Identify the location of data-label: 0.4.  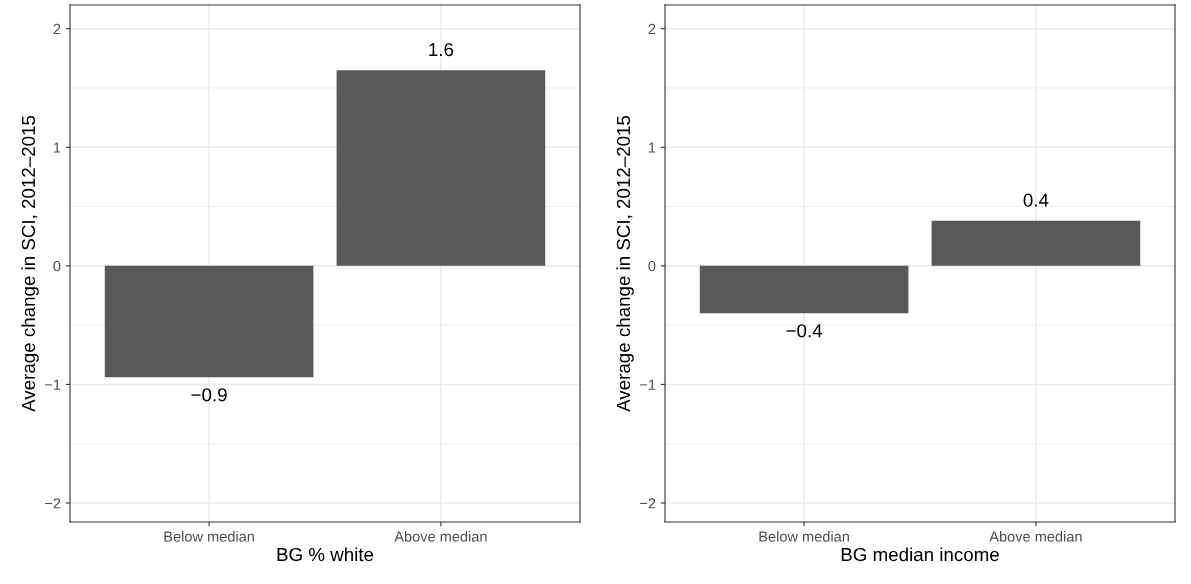
(1036, 200).